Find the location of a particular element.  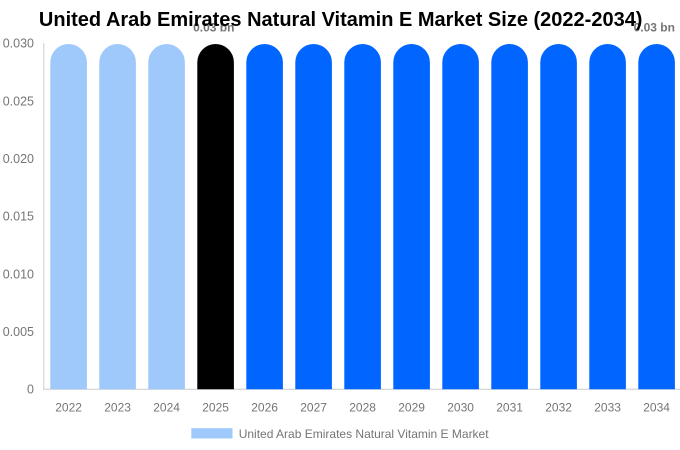

svg-text: 2034 is located at coordinates (656, 407).